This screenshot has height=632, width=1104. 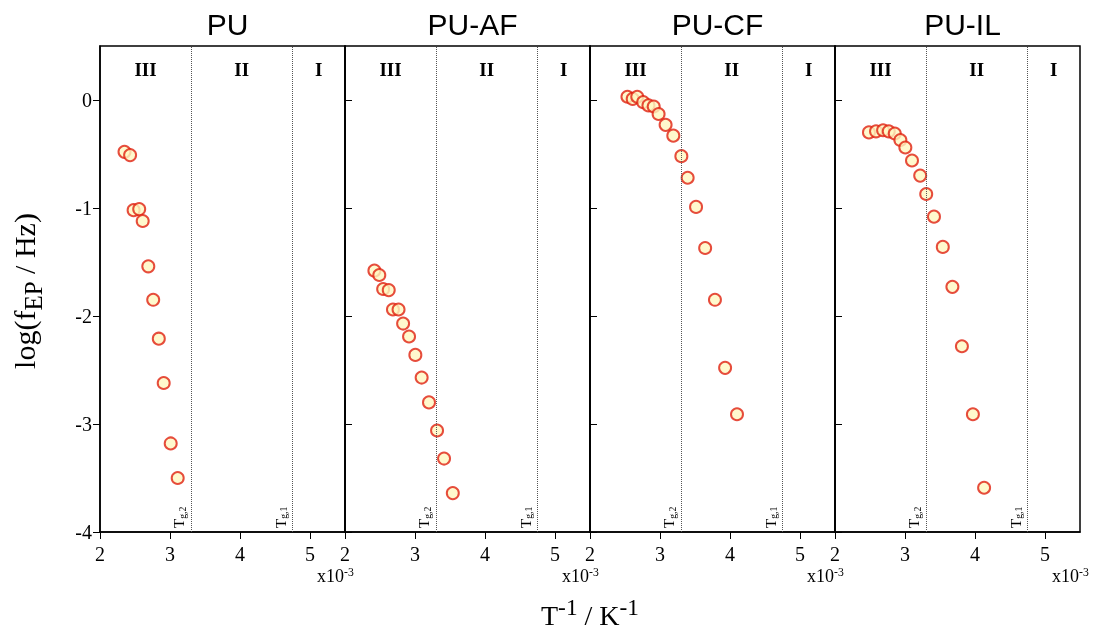 What do you see at coordinates (87, 100) in the screenshot?
I see `y-tick-label: 0` at bounding box center [87, 100].